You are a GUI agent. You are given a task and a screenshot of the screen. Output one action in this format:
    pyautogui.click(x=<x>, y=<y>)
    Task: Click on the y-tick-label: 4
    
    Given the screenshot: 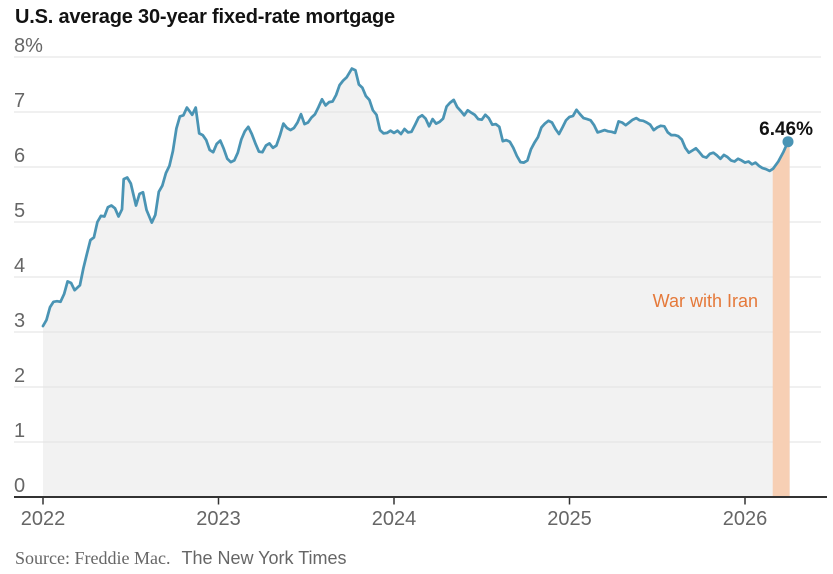 What is the action you would take?
    pyautogui.click(x=20, y=266)
    